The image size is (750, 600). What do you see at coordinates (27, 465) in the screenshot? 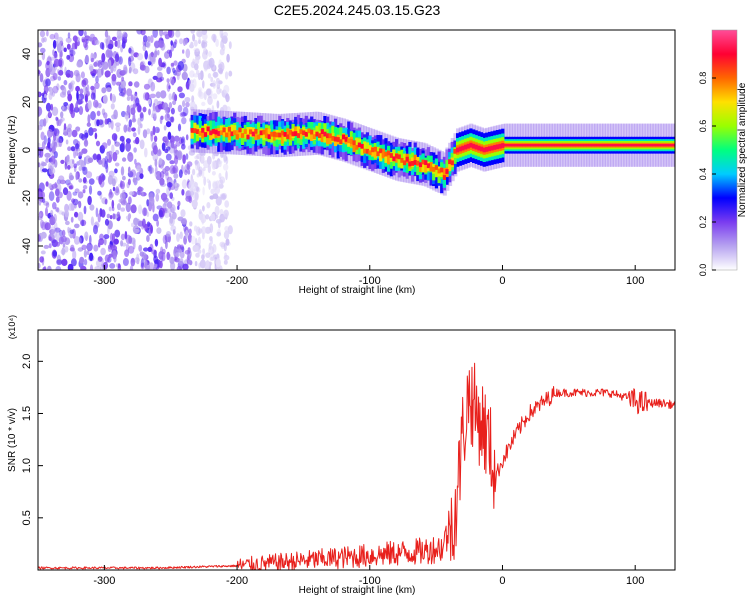
I see `snr-y-tick-label: 1.0` at bounding box center [27, 465].